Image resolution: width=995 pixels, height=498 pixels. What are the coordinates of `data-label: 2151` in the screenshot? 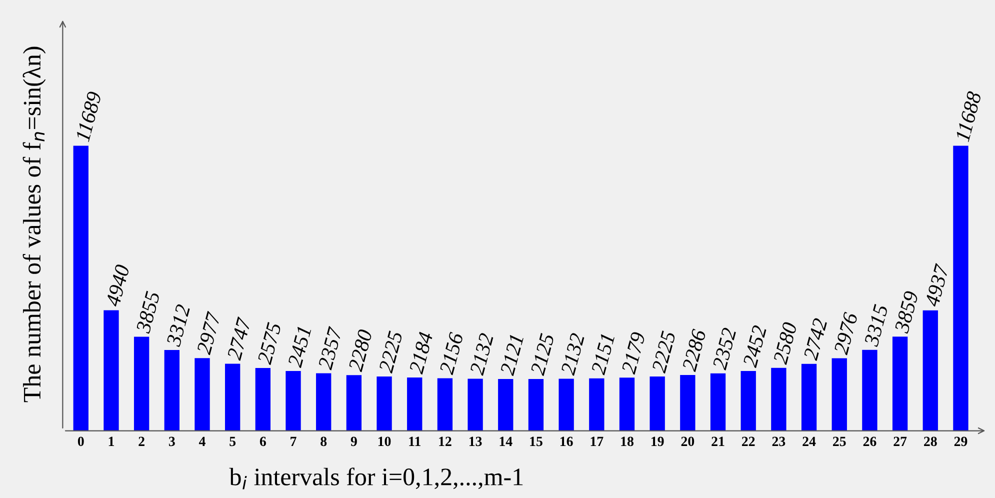 It's located at (602, 355).